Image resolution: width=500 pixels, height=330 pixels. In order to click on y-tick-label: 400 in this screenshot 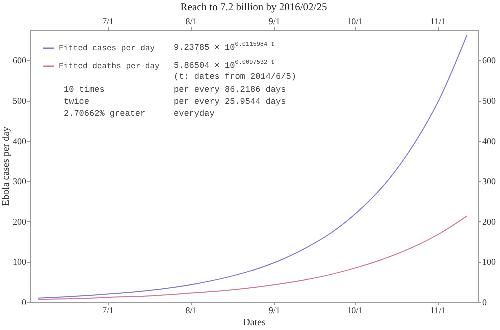, I will do `click(20, 141)`.